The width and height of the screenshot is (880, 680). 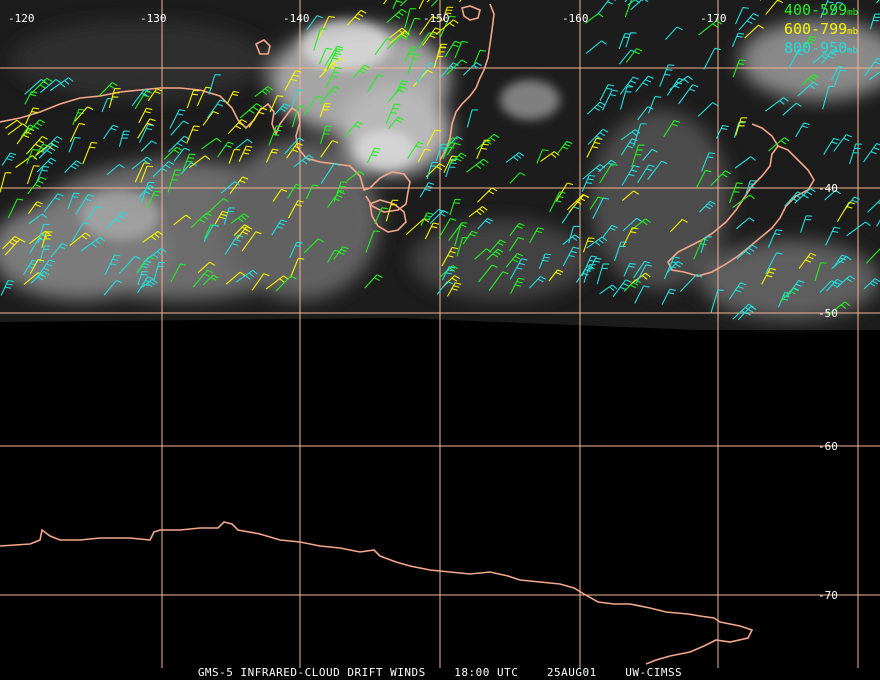 What do you see at coordinates (821, 30) in the screenshot?
I see `pressure-legend: 400-599mb 600-799mb 800-950mb` at bounding box center [821, 30].